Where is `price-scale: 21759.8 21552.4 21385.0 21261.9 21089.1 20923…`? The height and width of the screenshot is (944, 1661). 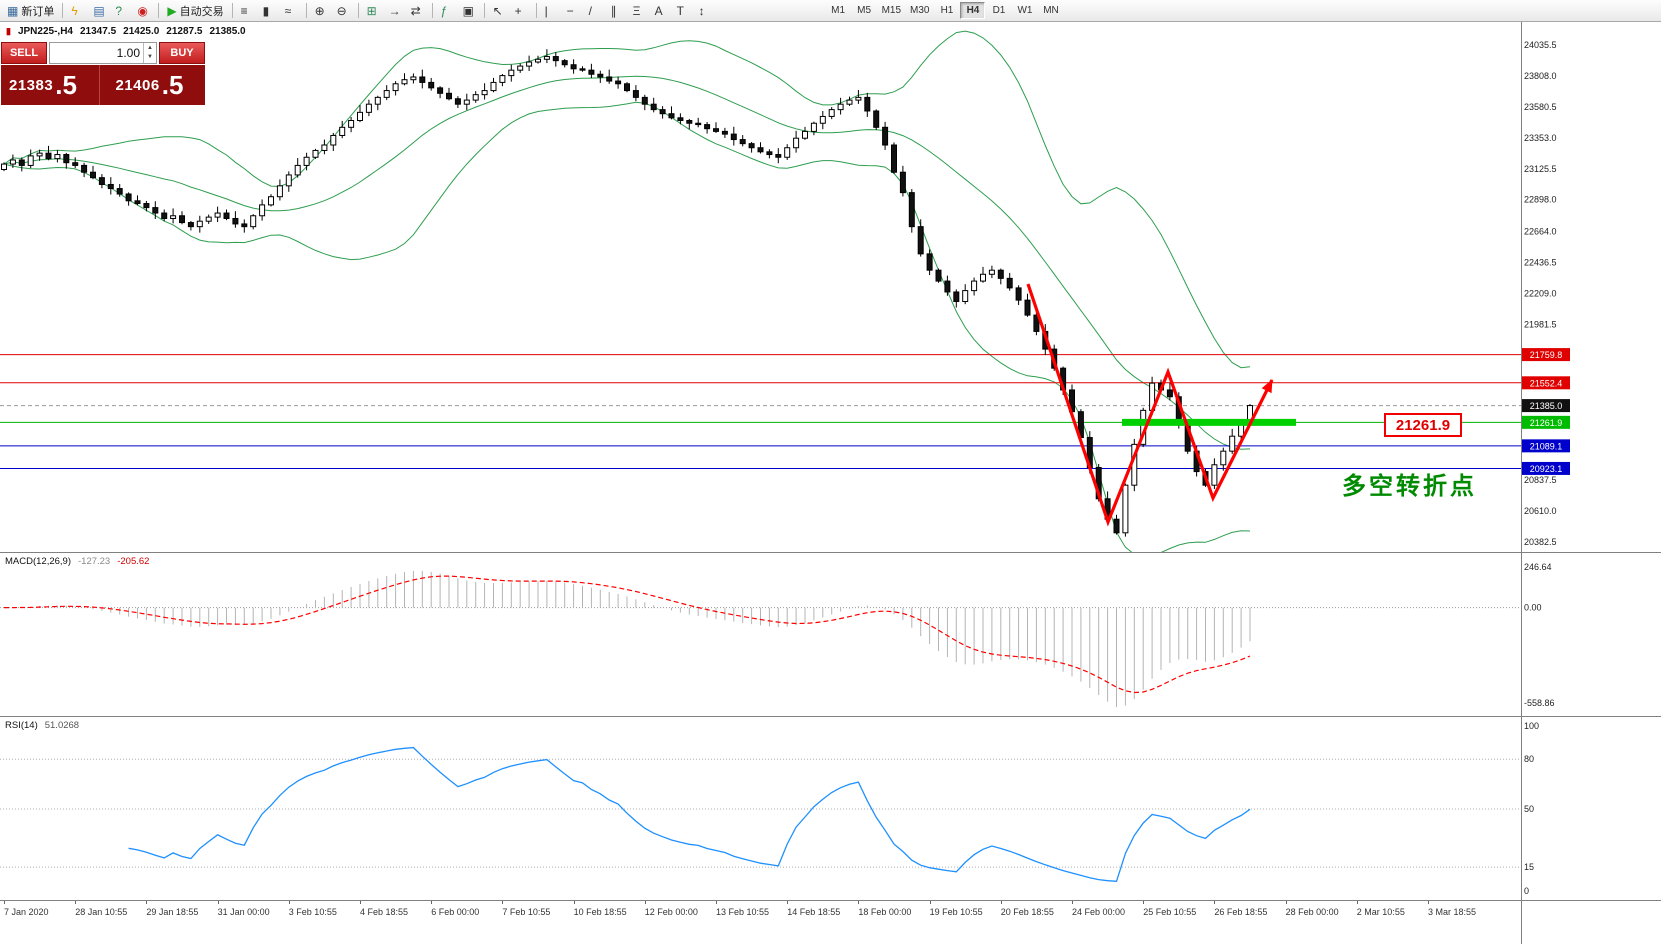
price-scale: 21759.8 21552.4 21385.0 21261.9 21089.1 20923… is located at coordinates (1546, 287).